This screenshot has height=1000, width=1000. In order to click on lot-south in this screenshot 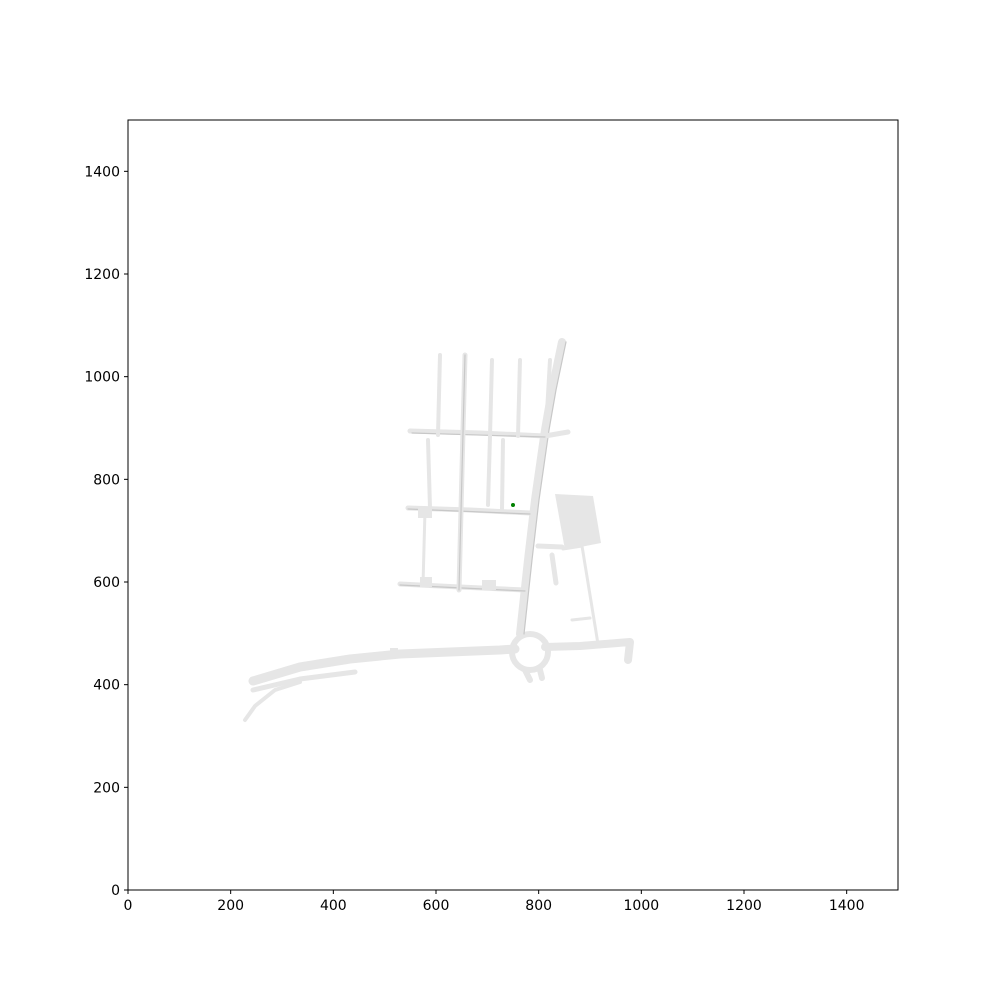, I will do `click(554, 569)`.